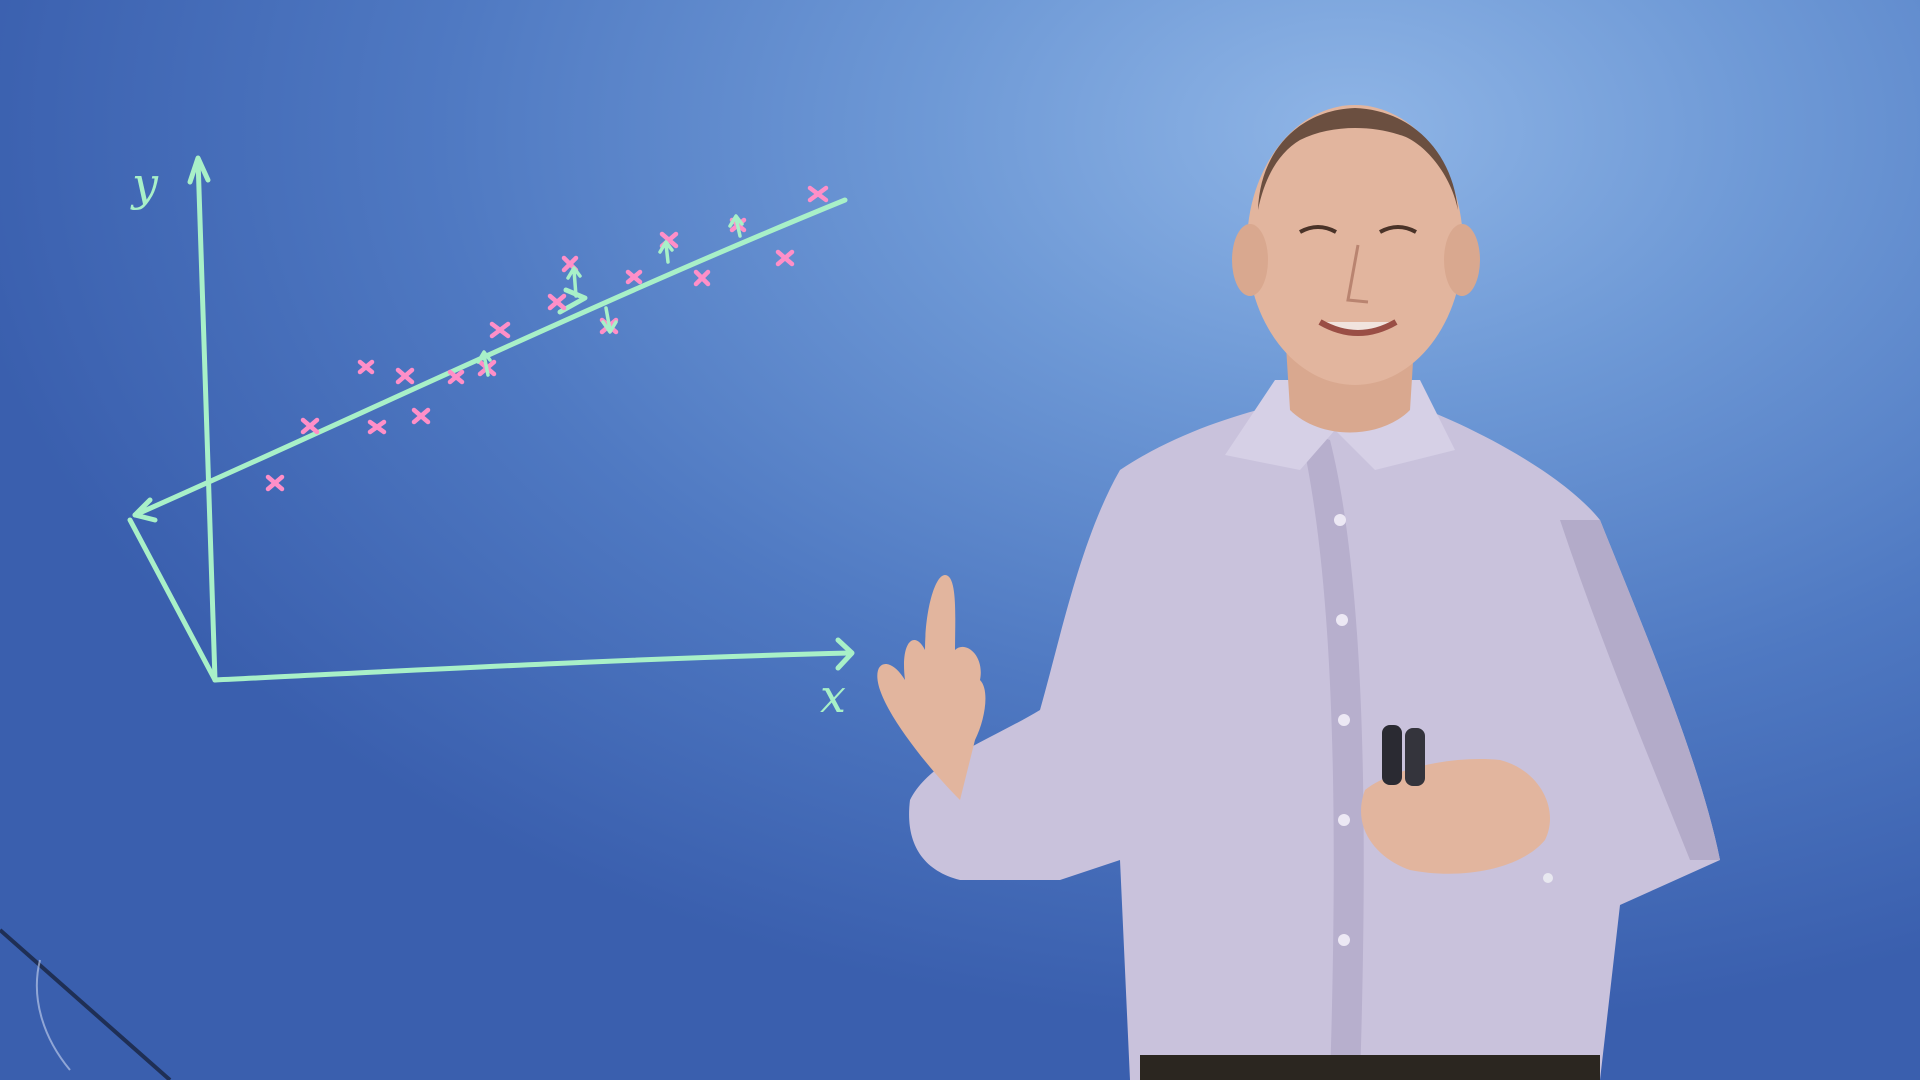 This screenshot has height=1080, width=1920. I want to click on gesturing-hand, so click(931, 687).